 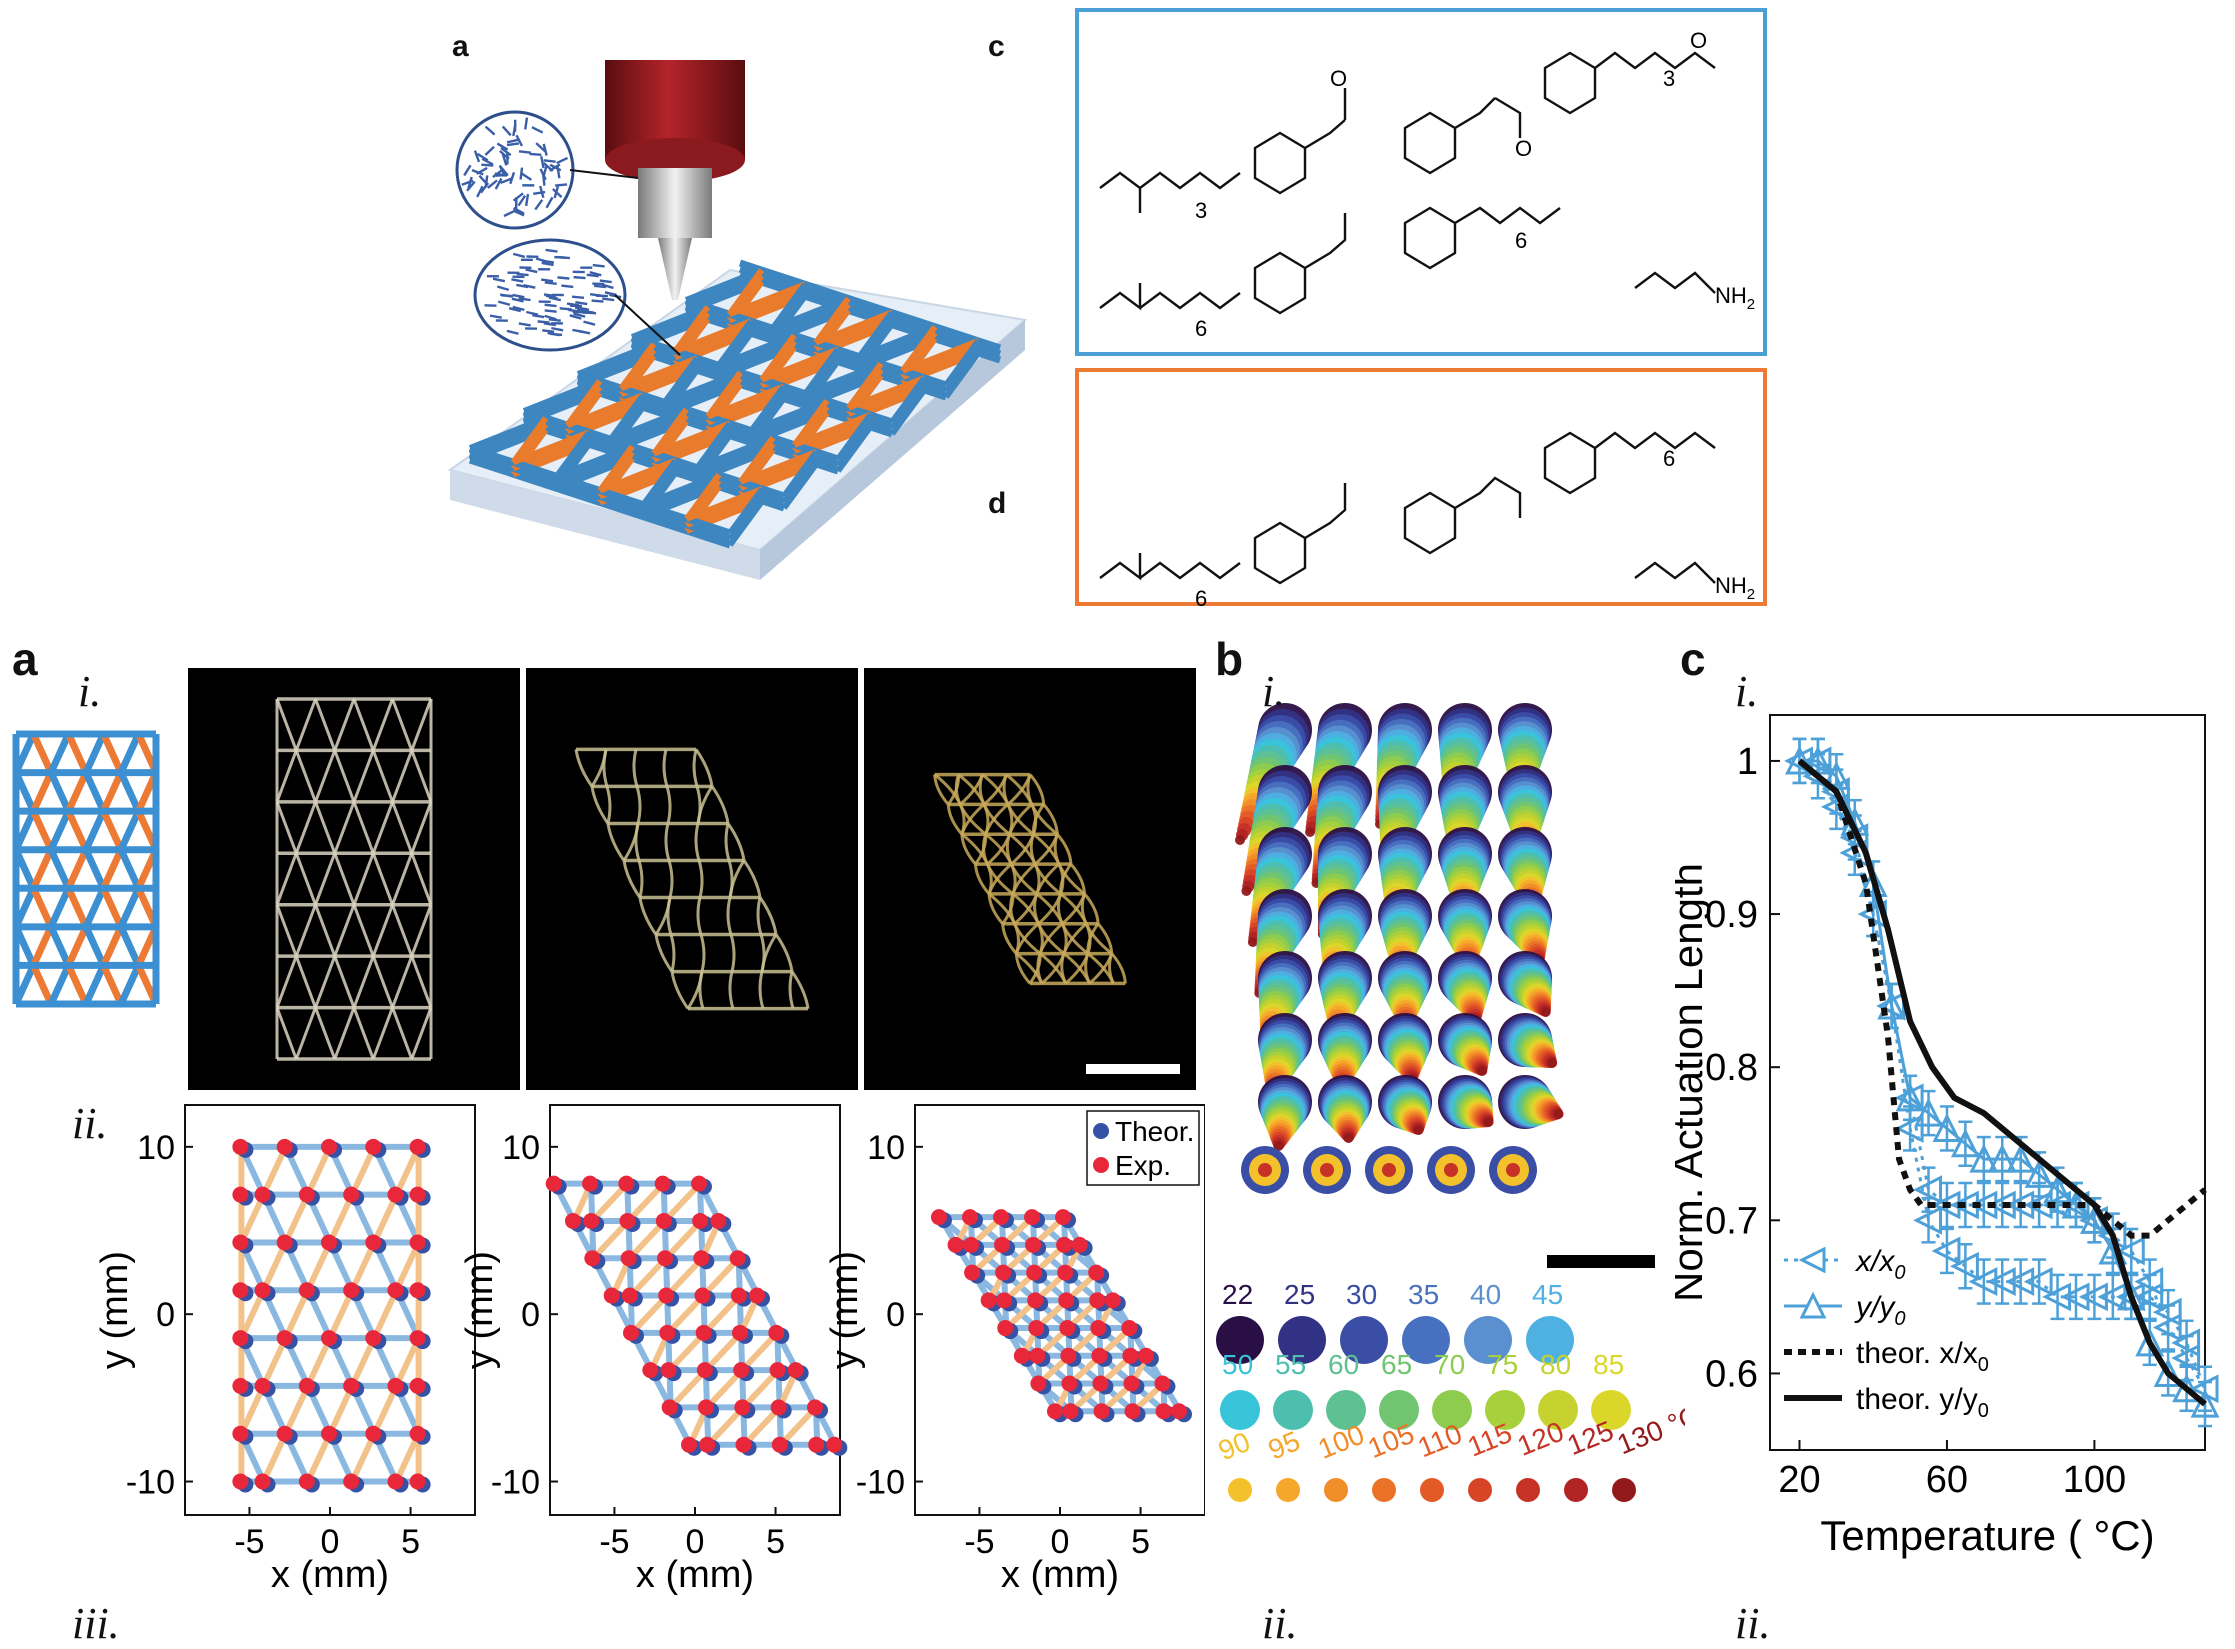 I want to click on nozzle, so click(x=675, y=269).